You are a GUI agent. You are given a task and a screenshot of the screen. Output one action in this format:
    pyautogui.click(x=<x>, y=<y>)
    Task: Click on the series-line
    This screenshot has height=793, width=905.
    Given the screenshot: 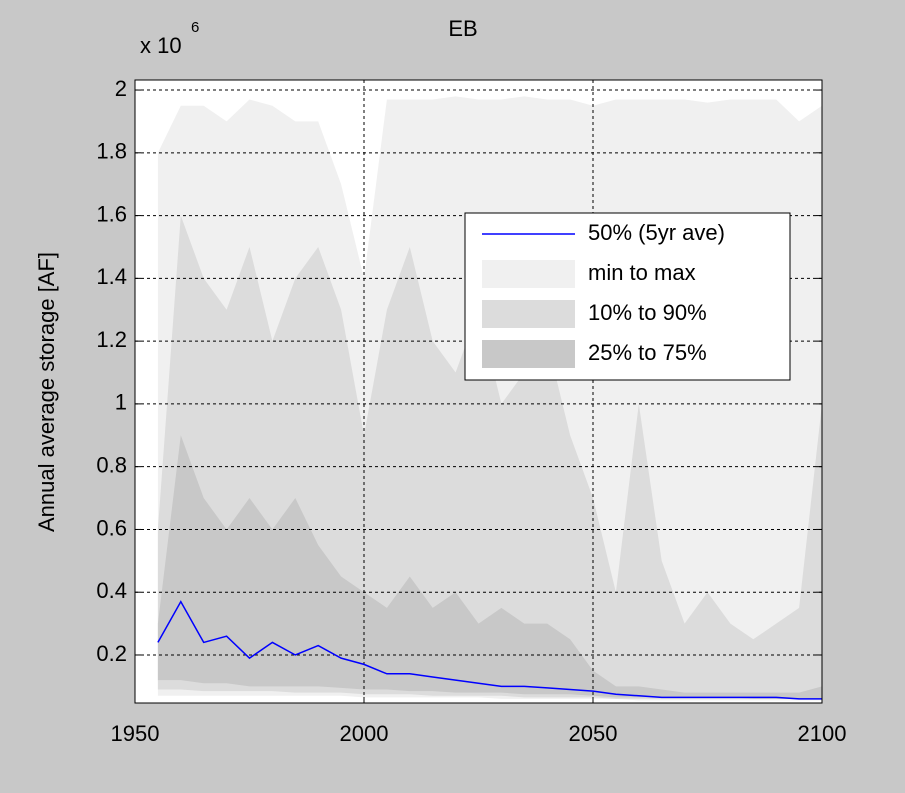 What is the action you would take?
    pyautogui.click(x=489, y=650)
    